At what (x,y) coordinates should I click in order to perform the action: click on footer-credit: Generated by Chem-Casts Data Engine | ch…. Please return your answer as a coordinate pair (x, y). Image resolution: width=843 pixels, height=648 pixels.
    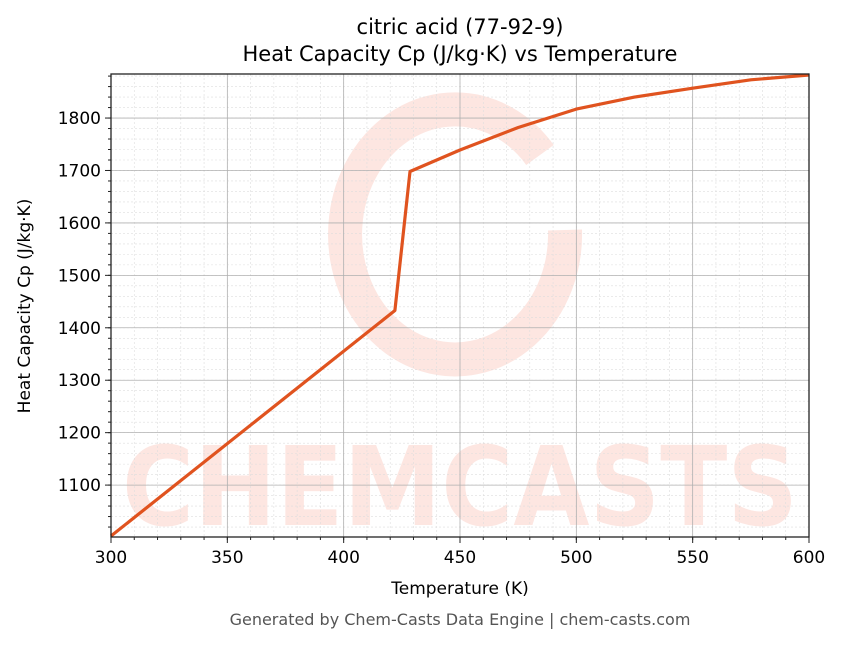
    Looking at the image, I should click on (460, 619).